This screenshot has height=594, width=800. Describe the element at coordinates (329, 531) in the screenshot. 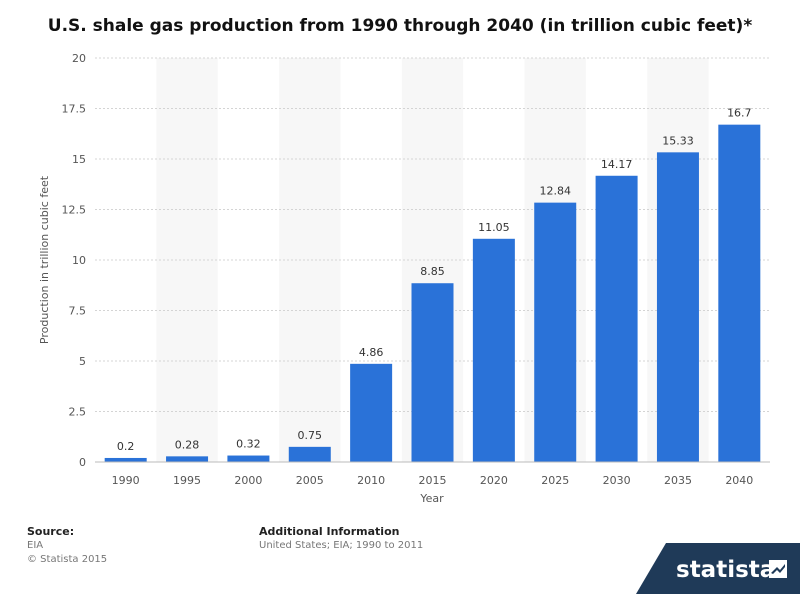

I see `additional-info-heading: Additional Information` at that location.